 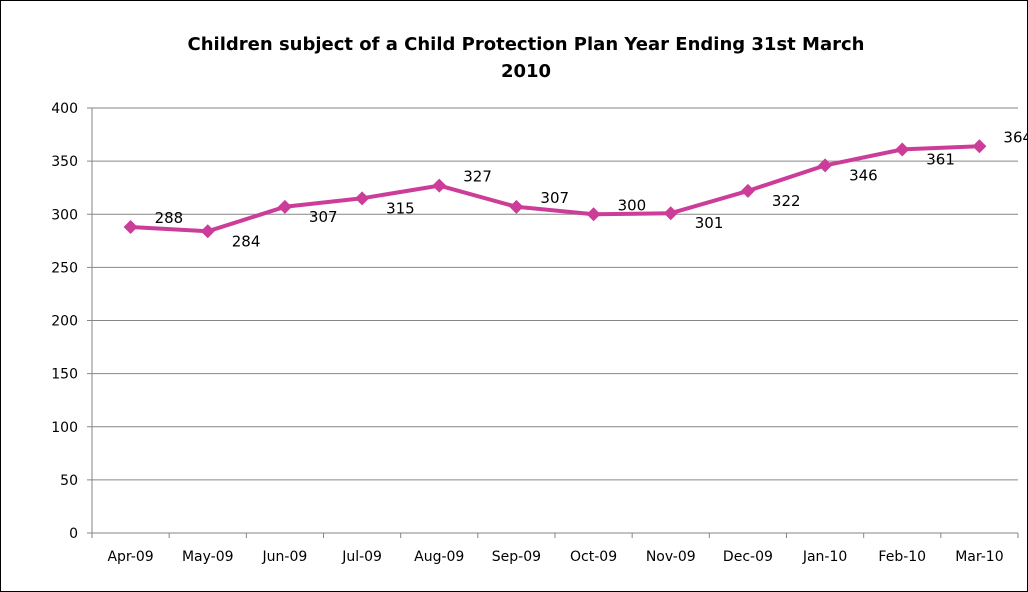 I want to click on data-label: 346, so click(x=863, y=175).